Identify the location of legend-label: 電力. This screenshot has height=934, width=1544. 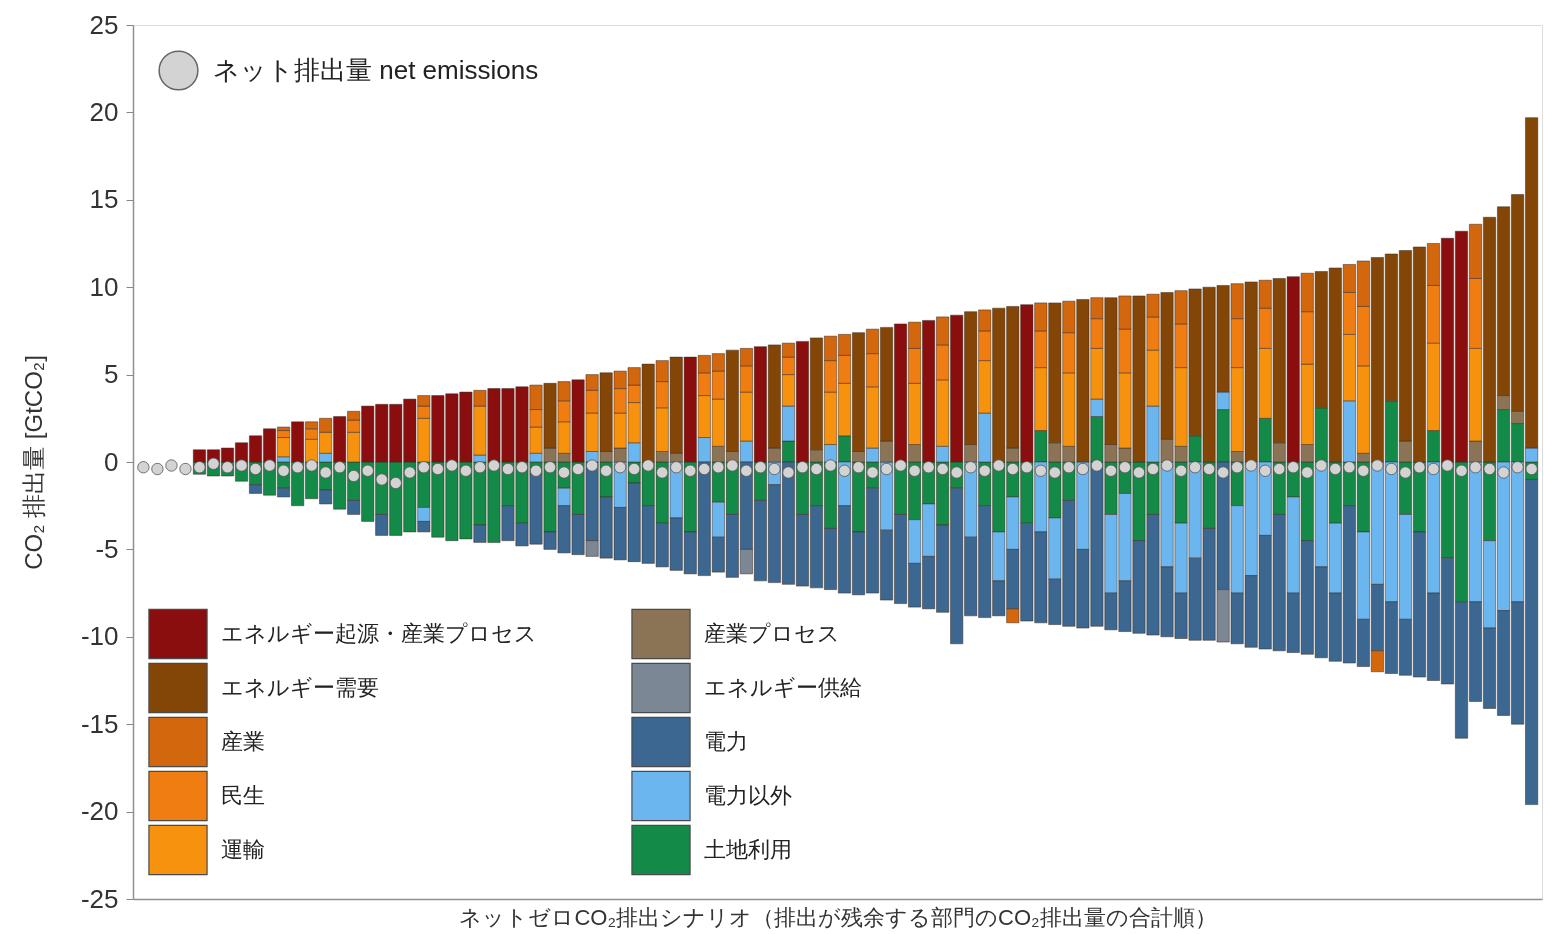
(726, 741).